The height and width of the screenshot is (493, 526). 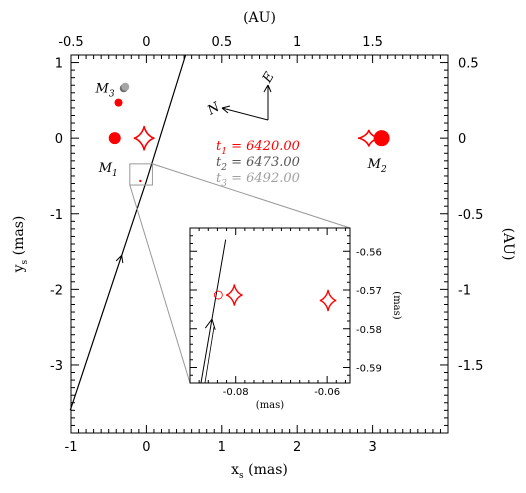 I want to click on inset-y-tick-label: -0.57, so click(x=369, y=291).